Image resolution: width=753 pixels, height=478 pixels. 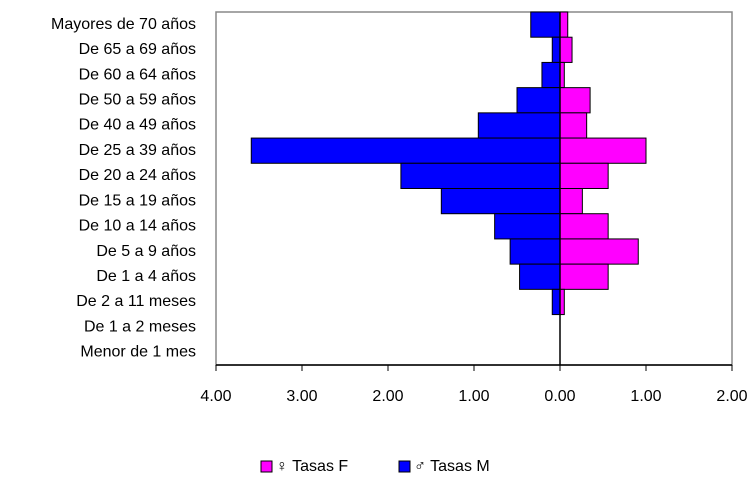 What do you see at coordinates (146, 251) in the screenshot?
I see `y-tick-label: De 5 a 9 años` at bounding box center [146, 251].